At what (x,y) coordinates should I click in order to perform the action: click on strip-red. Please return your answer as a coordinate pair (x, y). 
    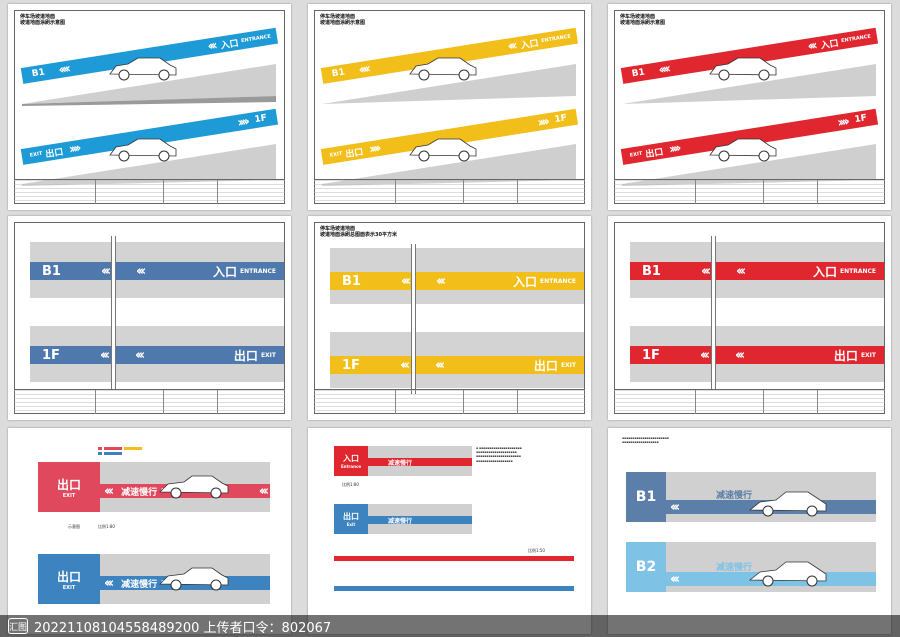
    Looking at the image, I should click on (454, 558).